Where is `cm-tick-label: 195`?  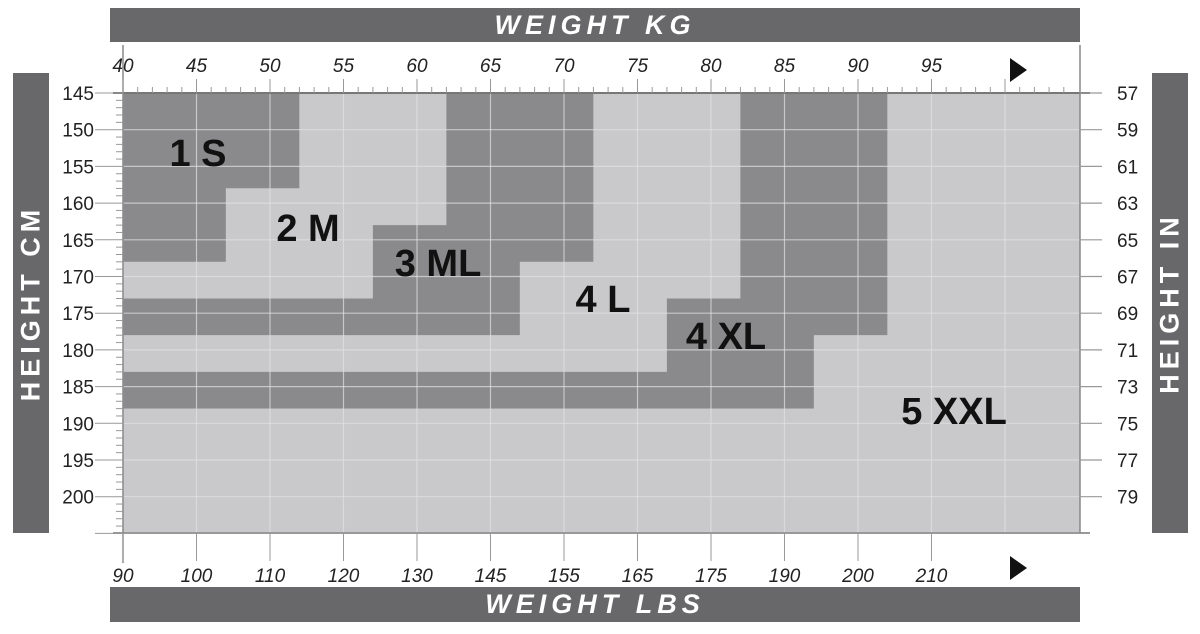
cm-tick-label: 195 is located at coordinates (78, 461).